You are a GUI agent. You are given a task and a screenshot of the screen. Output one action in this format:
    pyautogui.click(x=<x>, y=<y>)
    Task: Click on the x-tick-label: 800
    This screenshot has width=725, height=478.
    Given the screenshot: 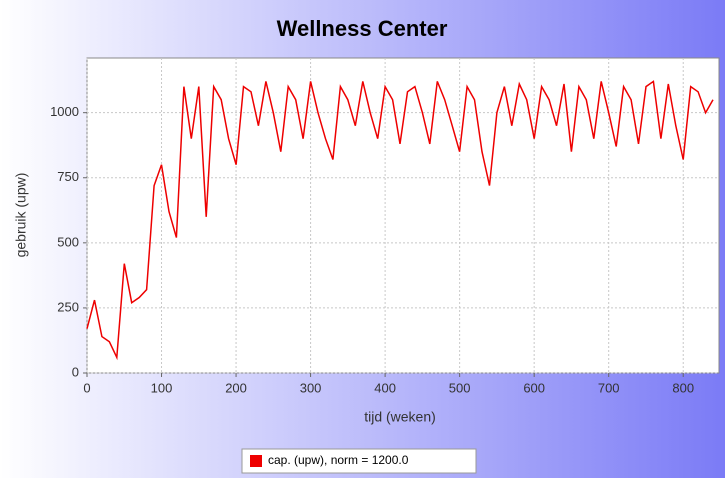 What is the action you would take?
    pyautogui.click(x=683, y=387)
    